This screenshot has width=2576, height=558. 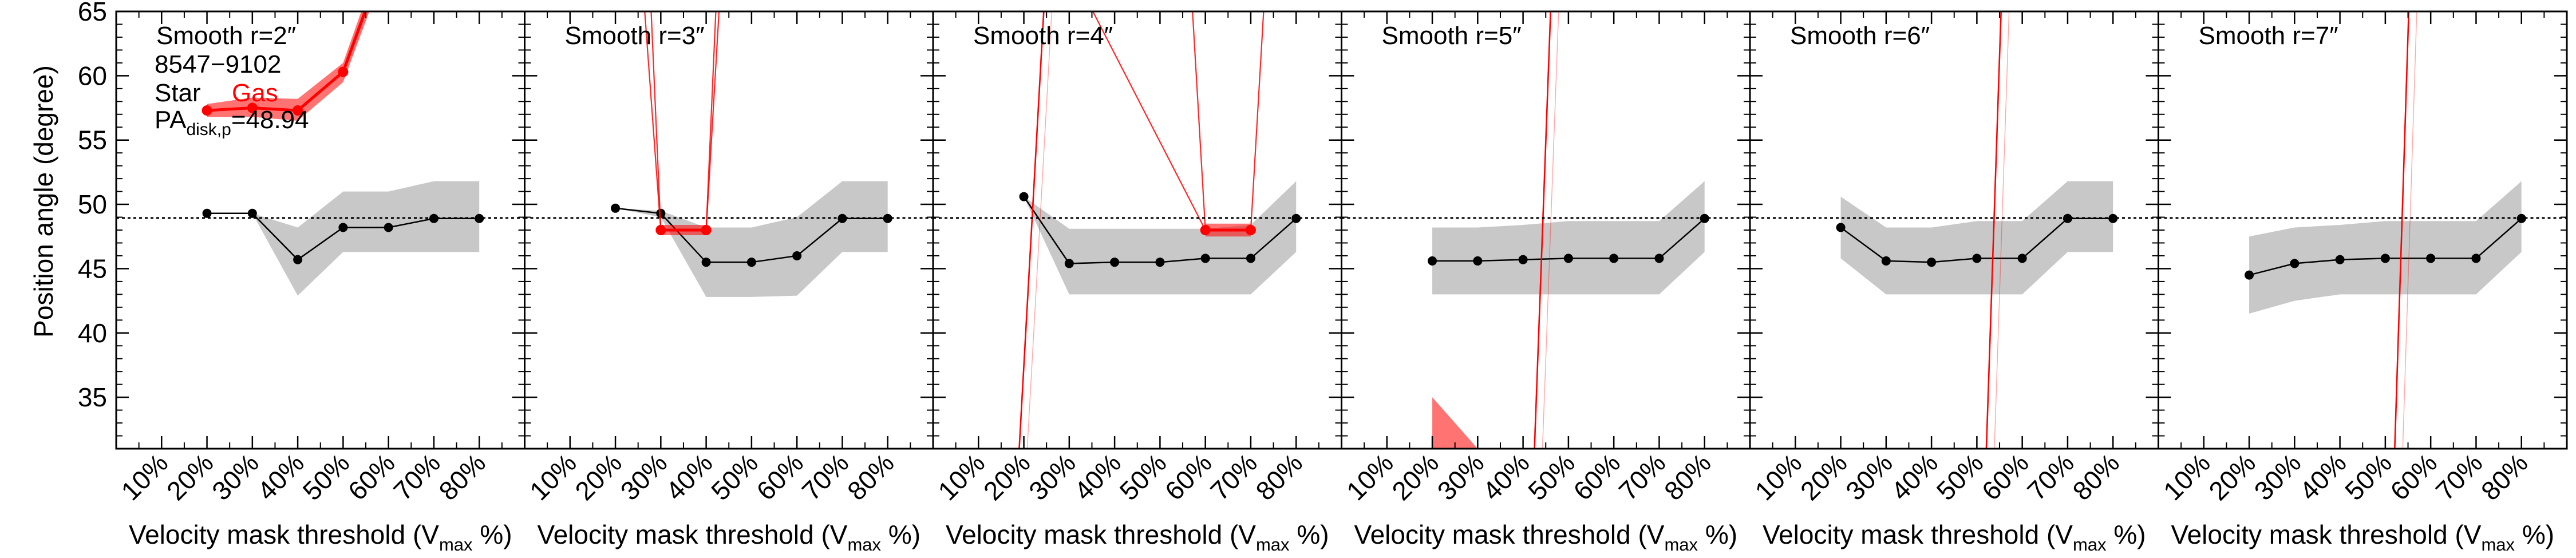 I want to click on panel-title: Smooth r=6″, so click(x=1860, y=36).